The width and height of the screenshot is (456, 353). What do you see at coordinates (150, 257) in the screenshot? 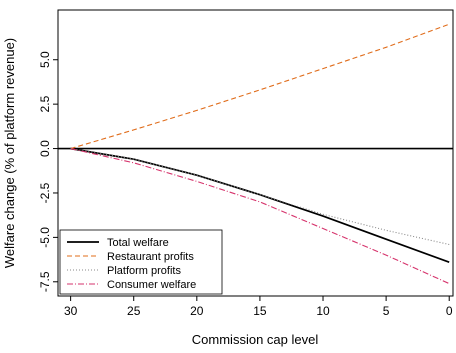
I see `legend-label-1: Restaurant profits` at bounding box center [150, 257].